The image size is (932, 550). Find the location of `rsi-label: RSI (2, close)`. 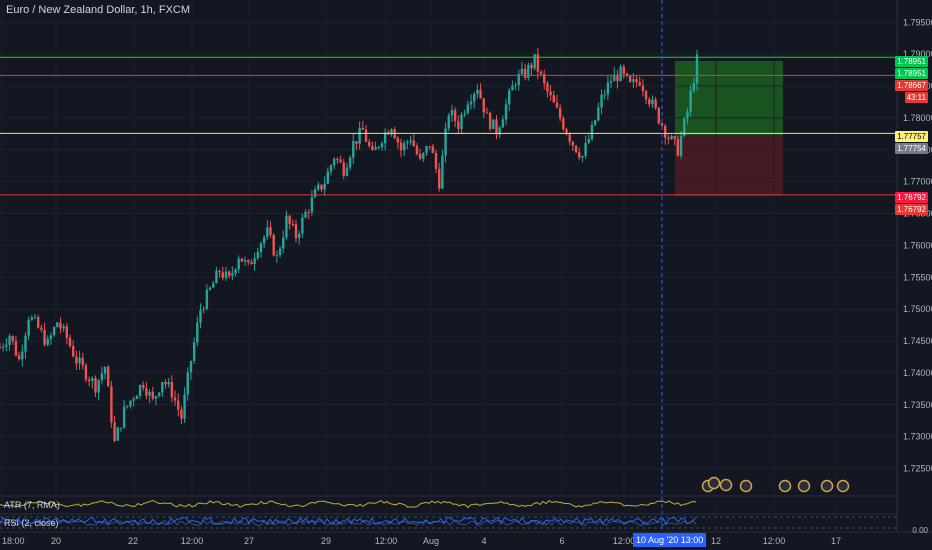

rsi-label: RSI (2, close) is located at coordinates (31, 523).